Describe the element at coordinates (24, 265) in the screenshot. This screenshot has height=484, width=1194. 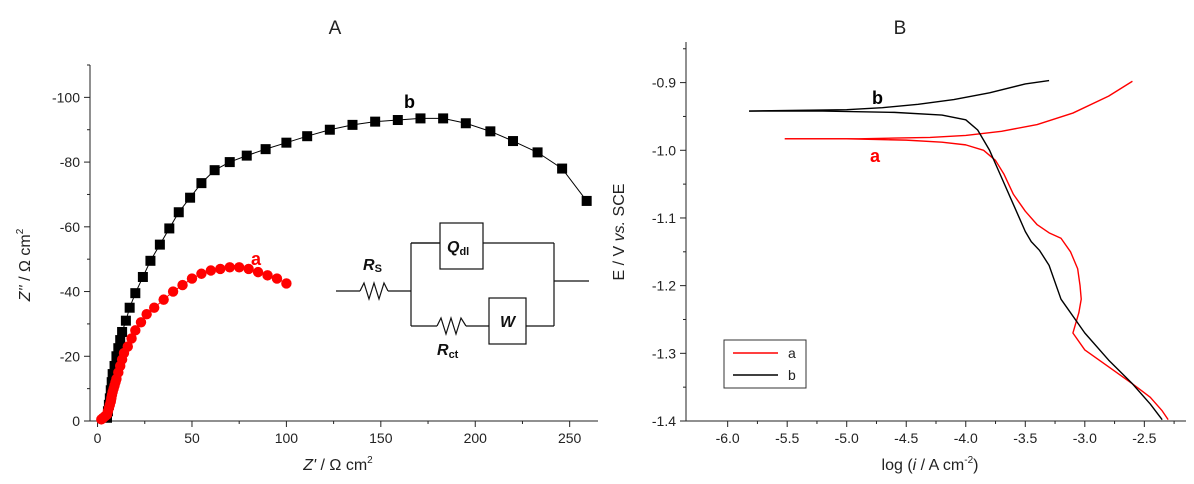
I see `panel-a-ylabel: Z'' / Ω cm2` at that location.